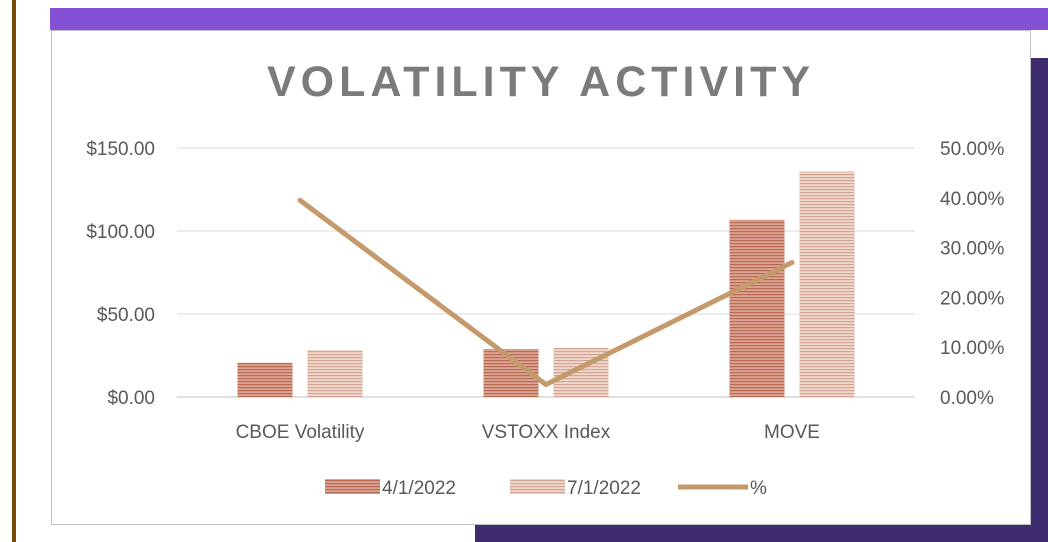  What do you see at coordinates (792, 432) in the screenshot?
I see `category-label: MOVE` at bounding box center [792, 432].